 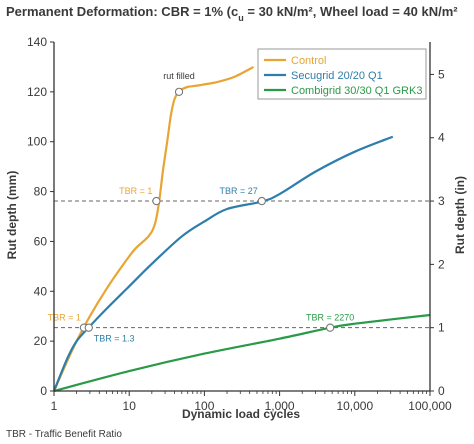 What do you see at coordinates (441, 328) in the screenshot?
I see `y2-tick-label: 1` at bounding box center [441, 328].